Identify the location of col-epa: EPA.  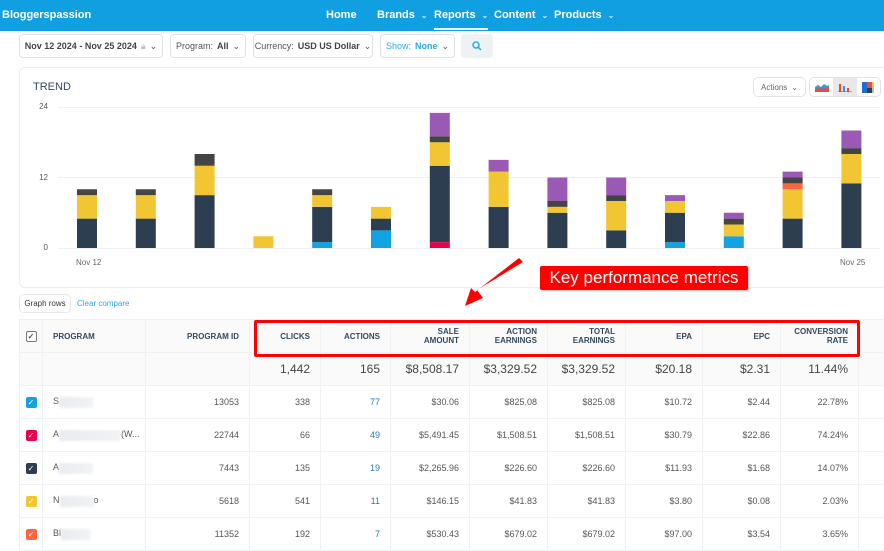
(664, 336).